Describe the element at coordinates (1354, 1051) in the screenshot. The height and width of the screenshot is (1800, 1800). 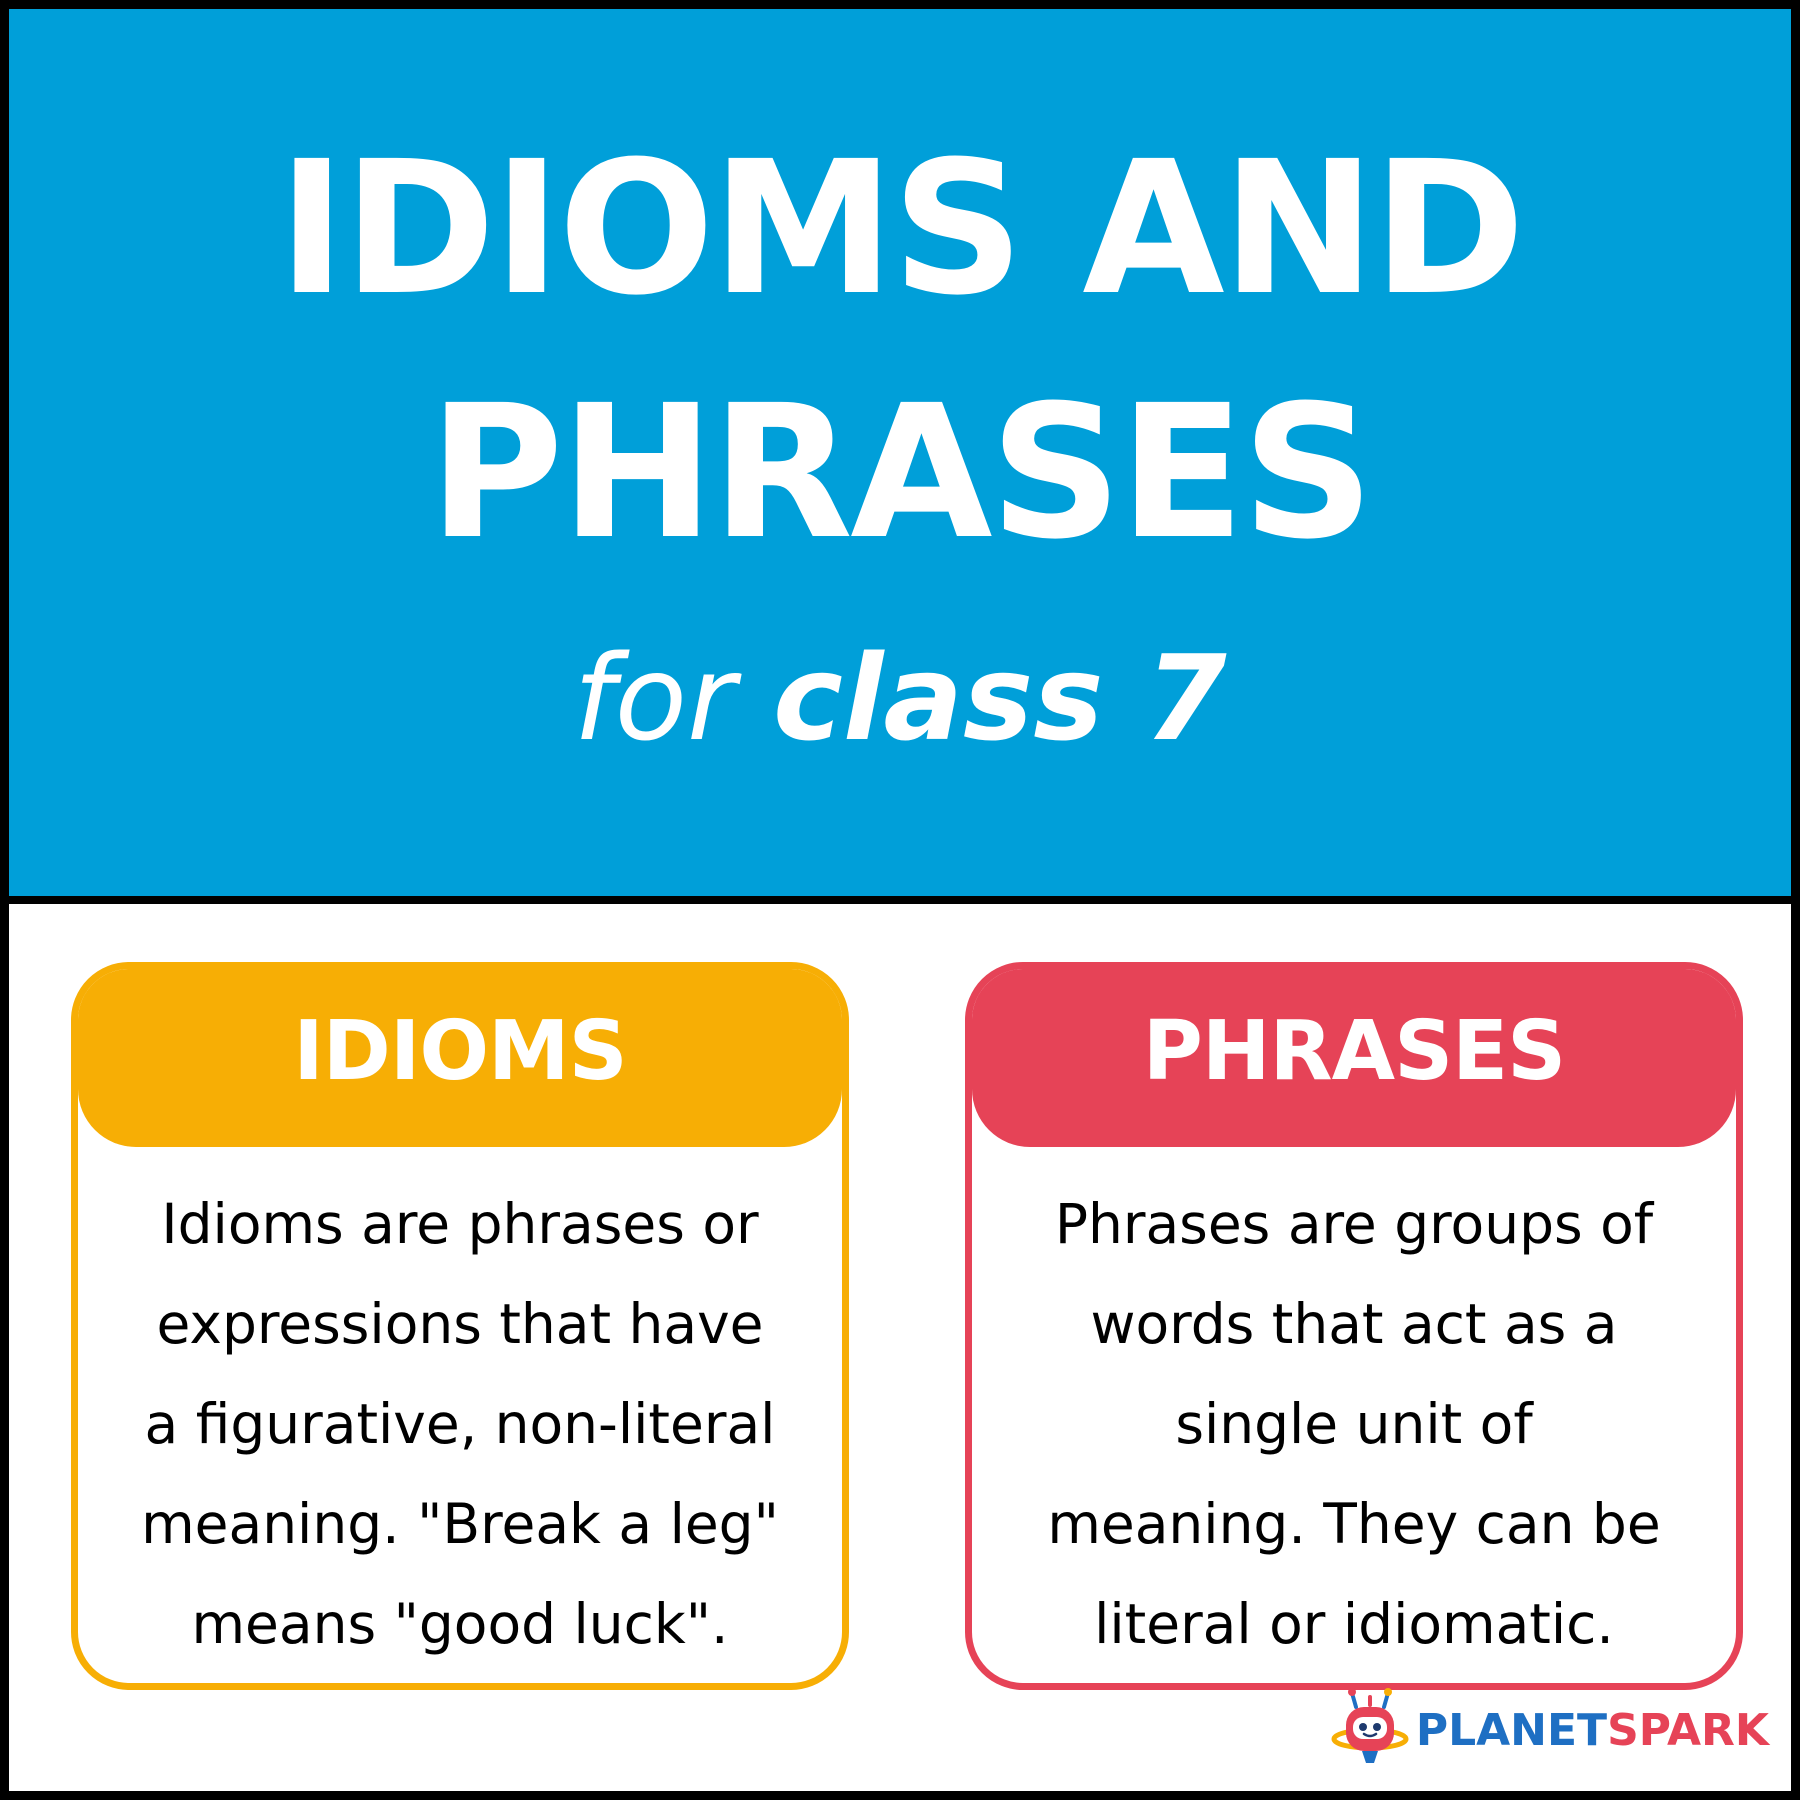
I see `phrases-card-title: PHRASES` at that location.